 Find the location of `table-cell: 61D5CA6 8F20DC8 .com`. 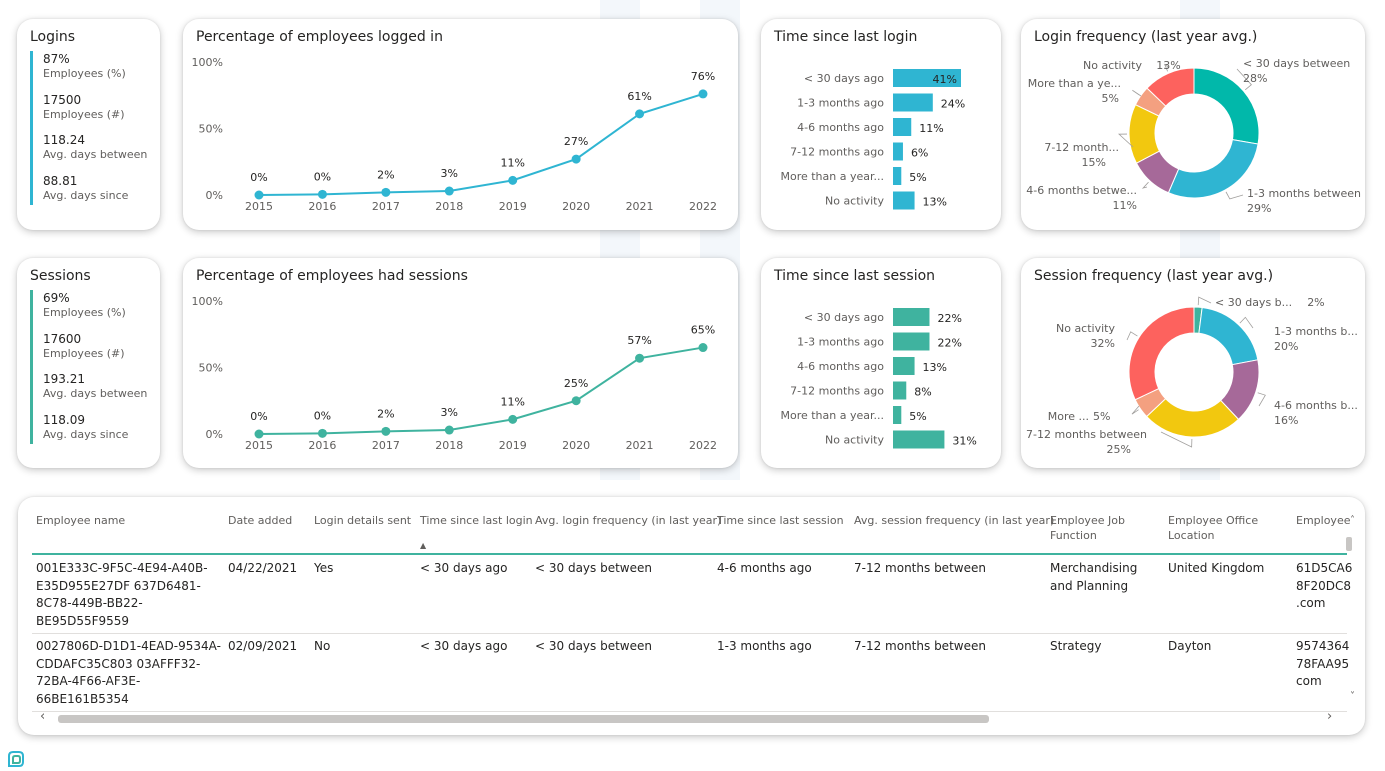

table-cell: 61D5CA6 8F20DC8 .com is located at coordinates (1324, 585).